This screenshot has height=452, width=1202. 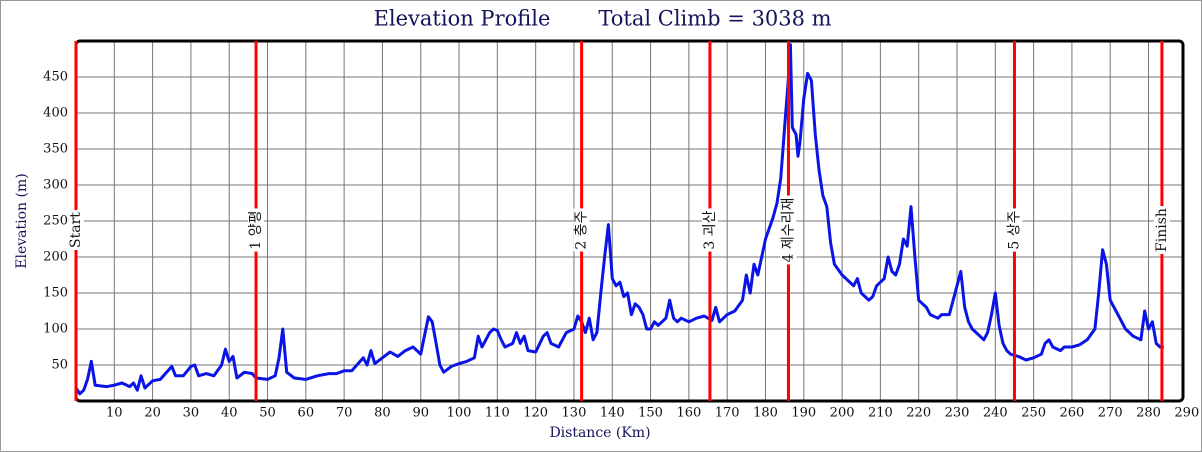 What do you see at coordinates (55, 329) in the screenshot?
I see `y-tick-label: 100` at bounding box center [55, 329].